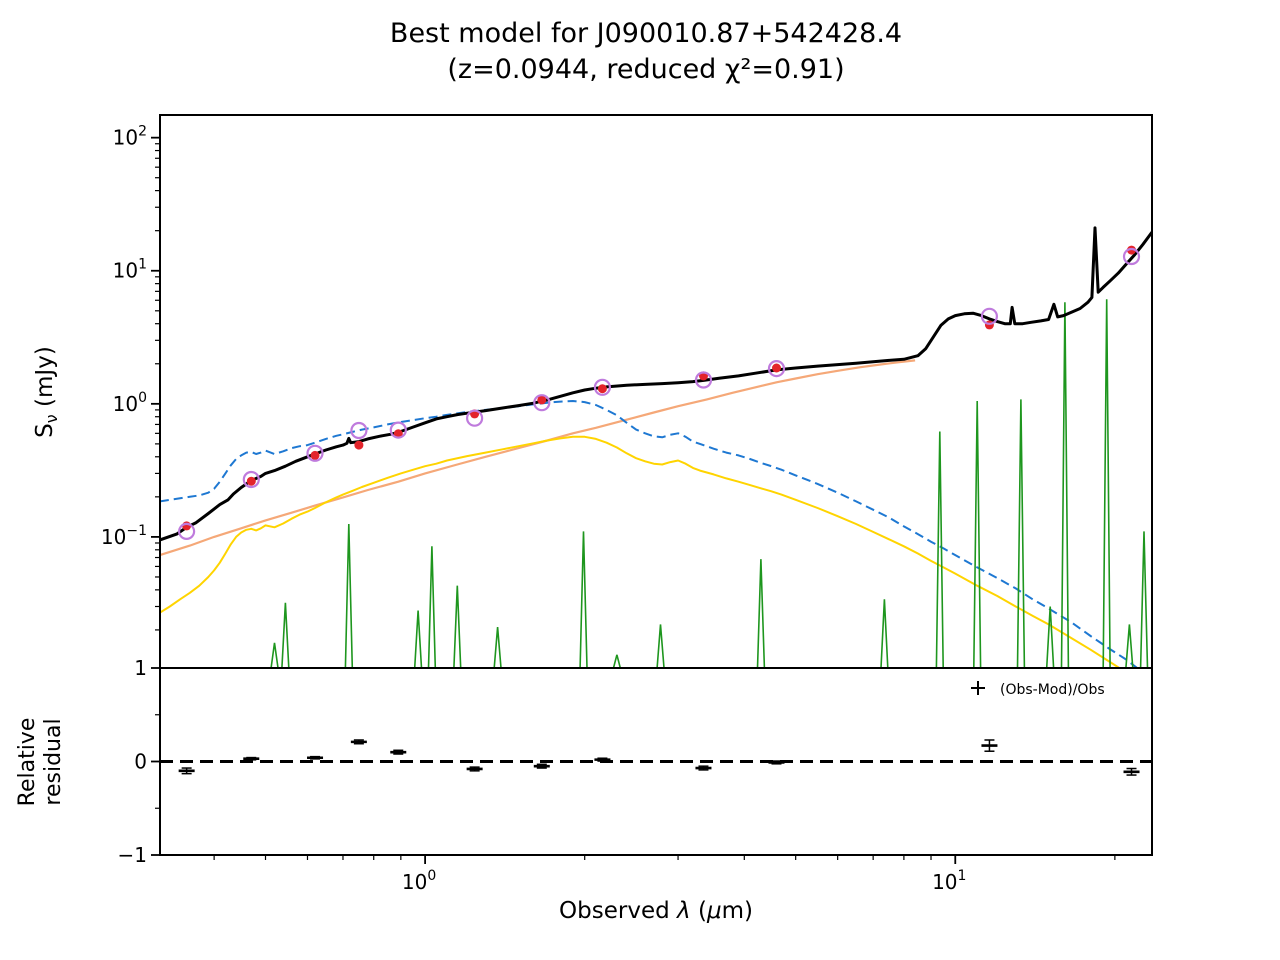 The height and width of the screenshot is (960, 1280). Describe the element at coordinates (46, 392) in the screenshot. I see `main-y-axis-label: Sν (mJy)` at that location.